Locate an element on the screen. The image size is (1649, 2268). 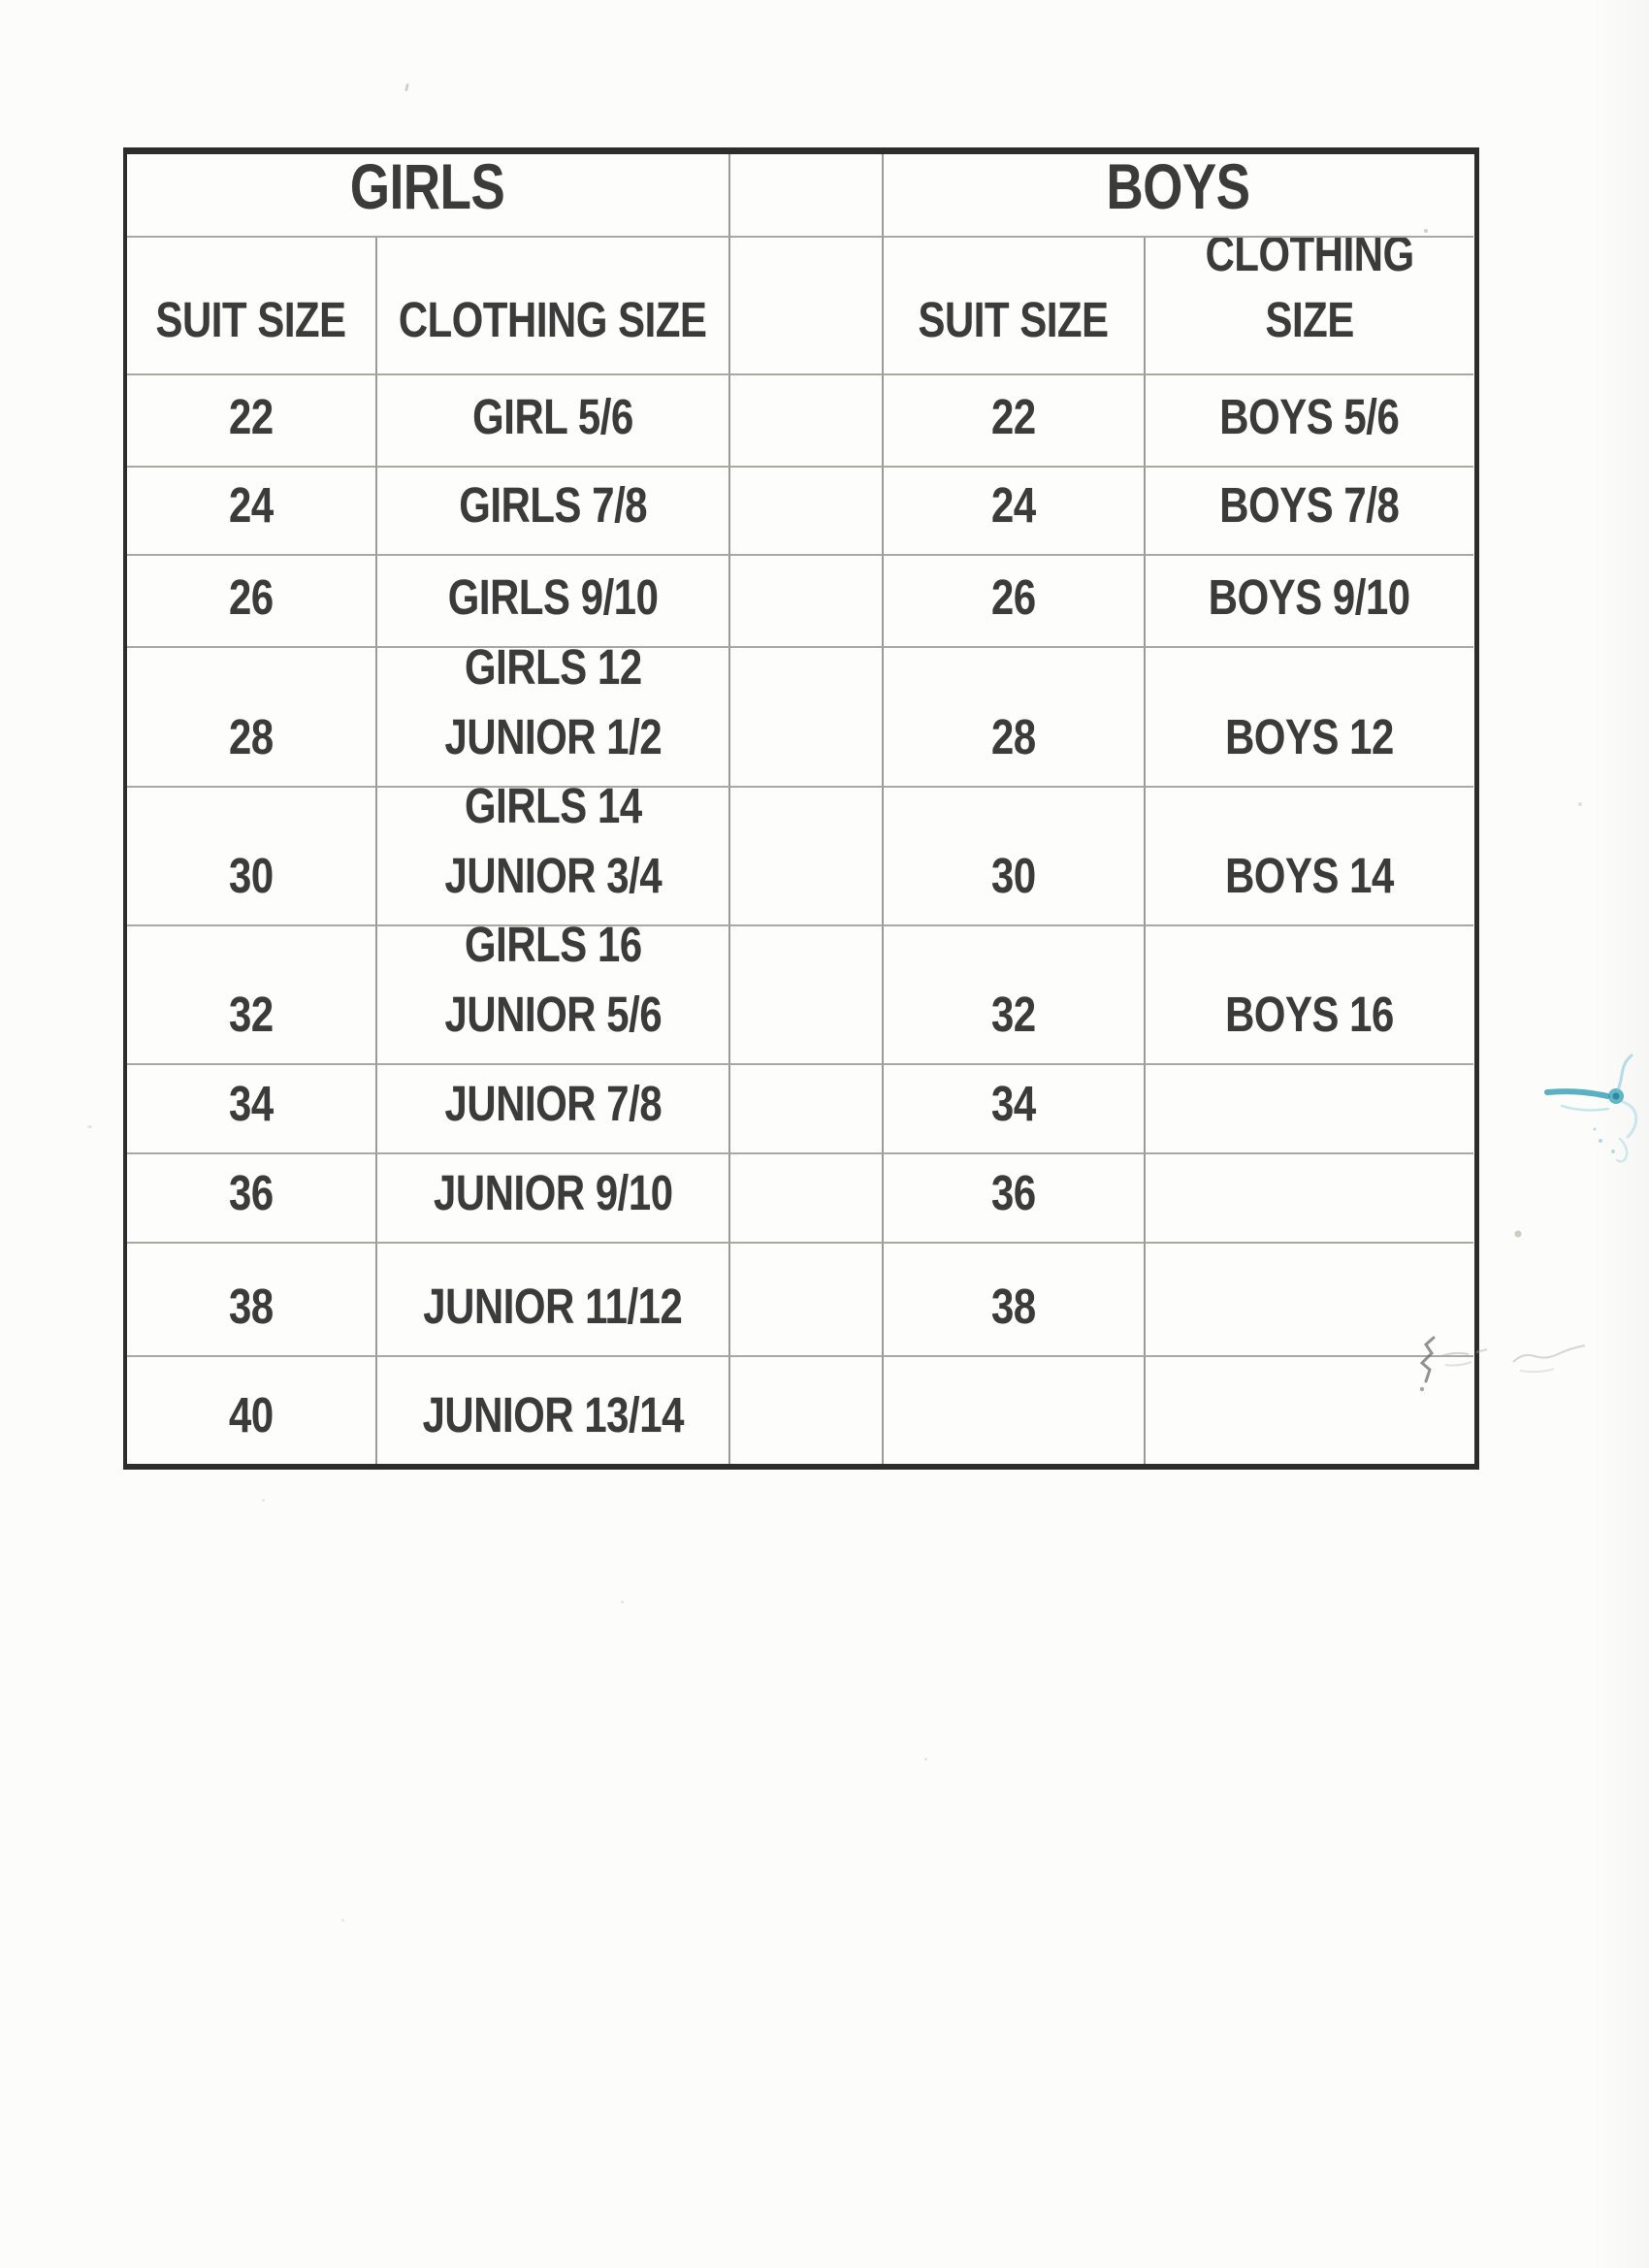
girls-suit-cell: 40 is located at coordinates (252, 1410).